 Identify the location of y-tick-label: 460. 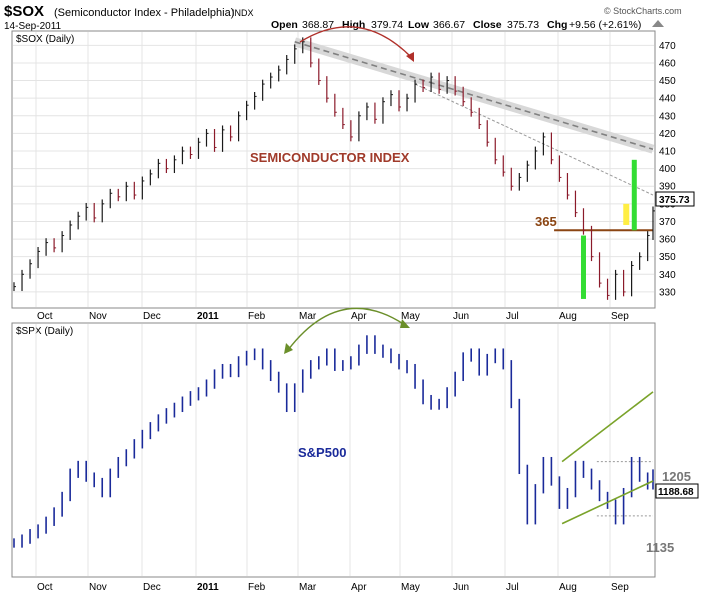
(667, 63).